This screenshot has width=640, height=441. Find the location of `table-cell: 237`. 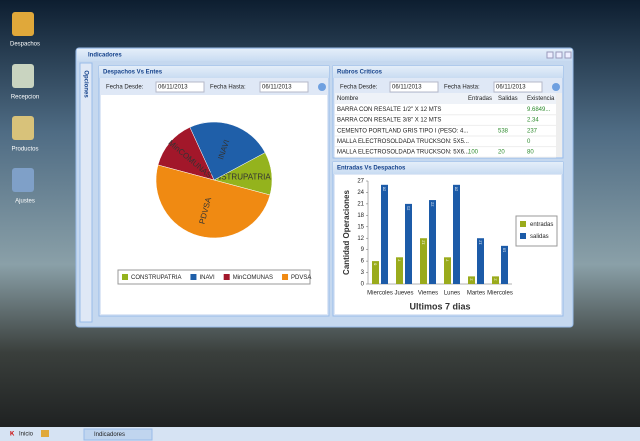

table-cell: 237 is located at coordinates (532, 131).